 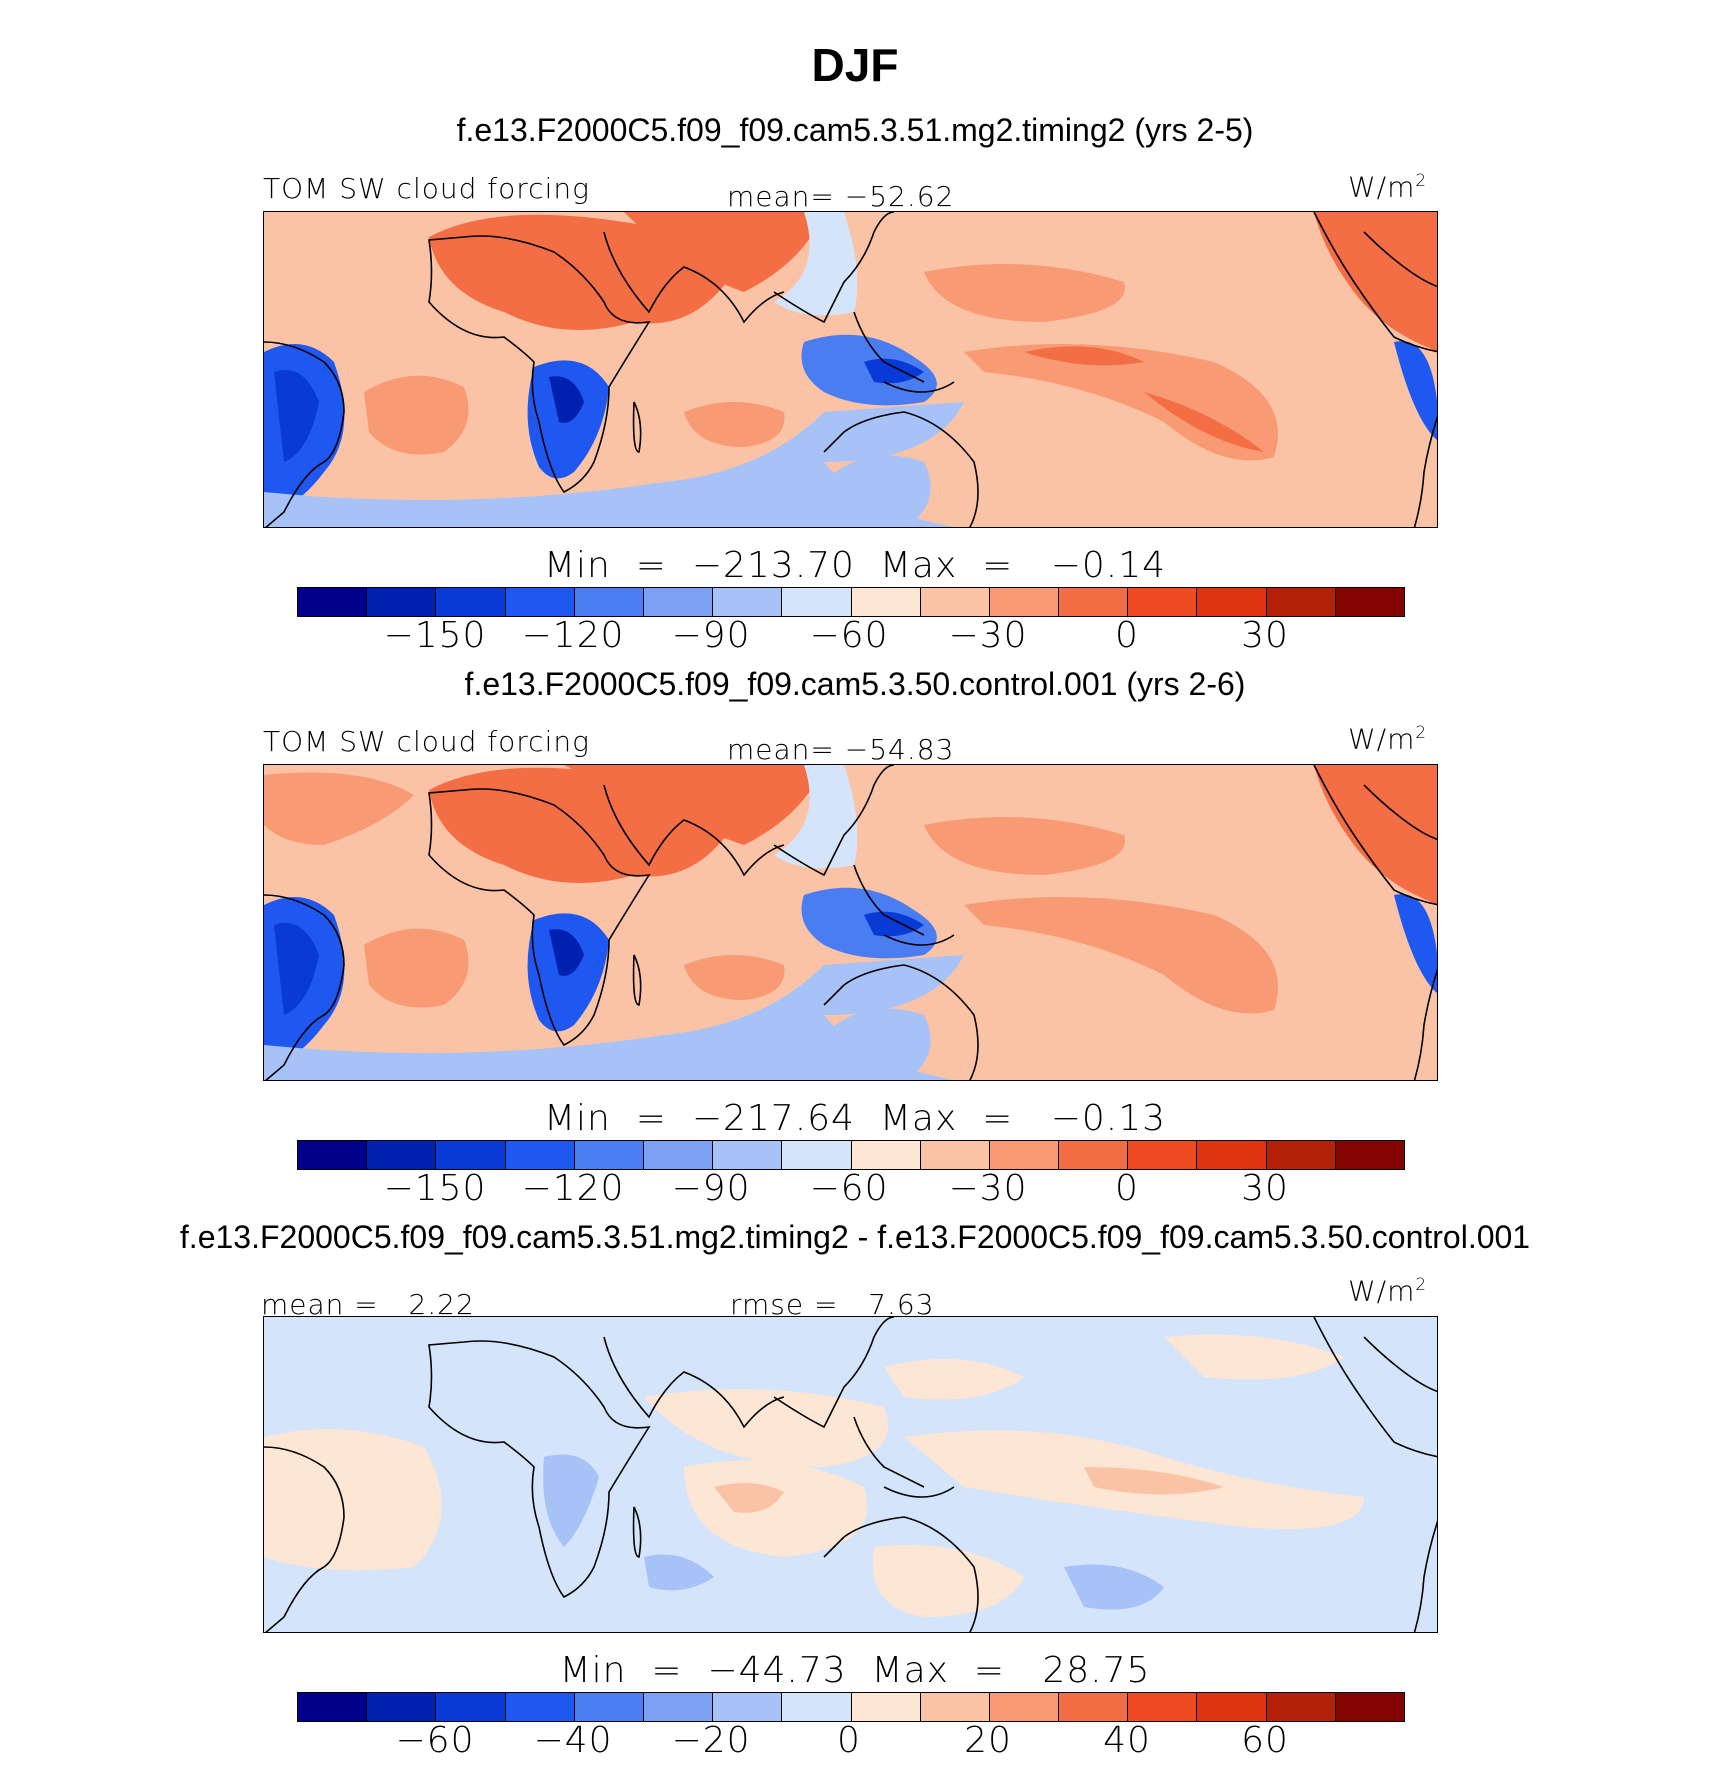 What do you see at coordinates (855, 565) in the screenshot?
I see `panel1-minmax: Min = −213.70 Max = −0.14` at bounding box center [855, 565].